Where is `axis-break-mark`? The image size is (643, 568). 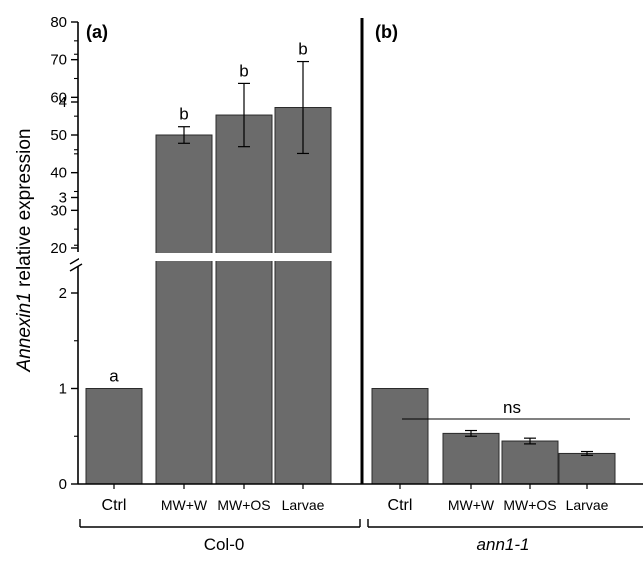 axis-break-mark is located at coordinates (76, 267).